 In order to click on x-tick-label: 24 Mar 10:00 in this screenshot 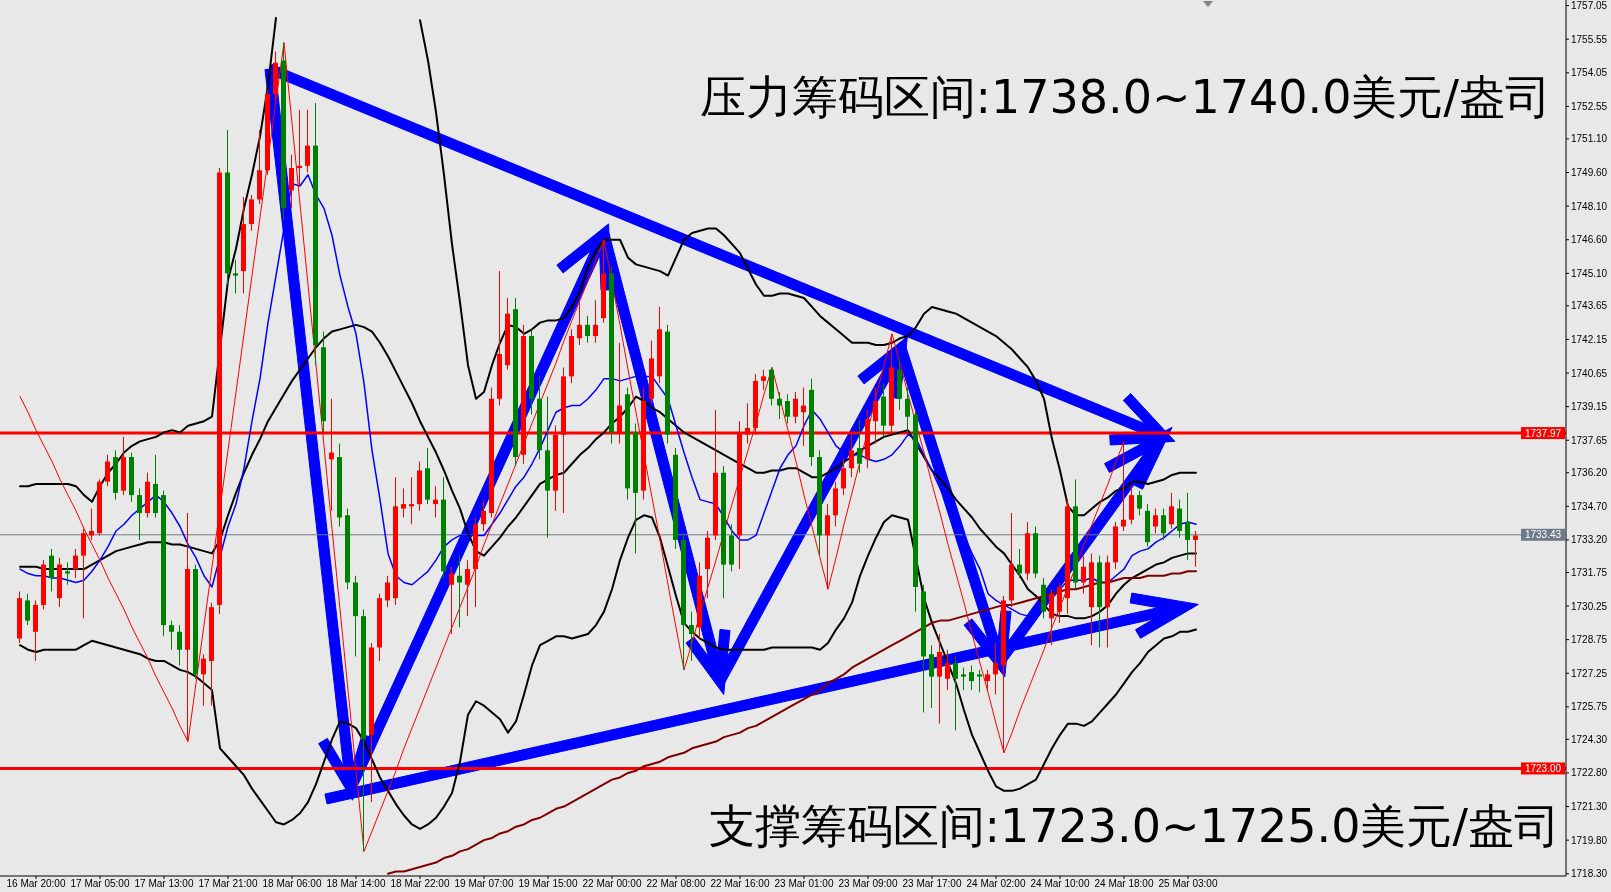, I will do `click(1060, 884)`.